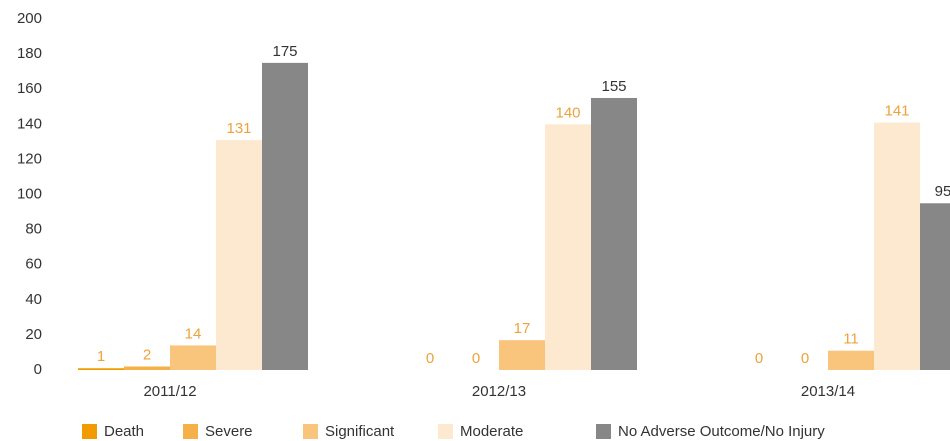 This screenshot has width=950, height=441. I want to click on data-label: 1, so click(101, 356).